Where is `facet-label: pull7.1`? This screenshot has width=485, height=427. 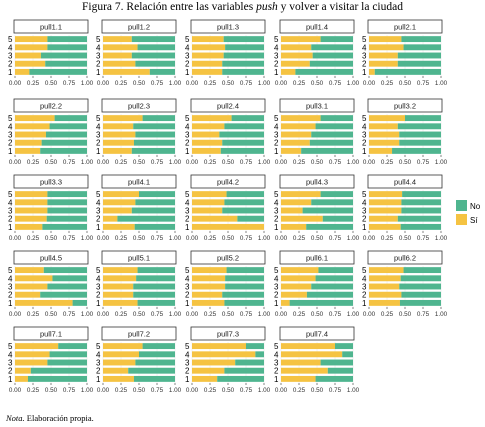
facet-label: pull7.1 is located at coordinates (51, 334).